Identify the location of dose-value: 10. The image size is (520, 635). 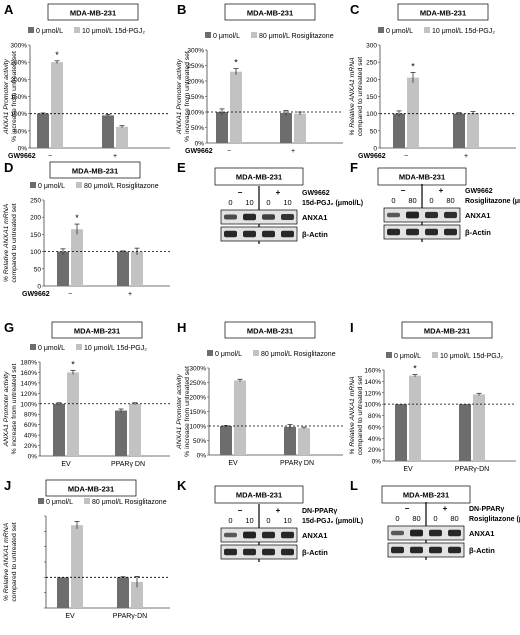
(249, 520).